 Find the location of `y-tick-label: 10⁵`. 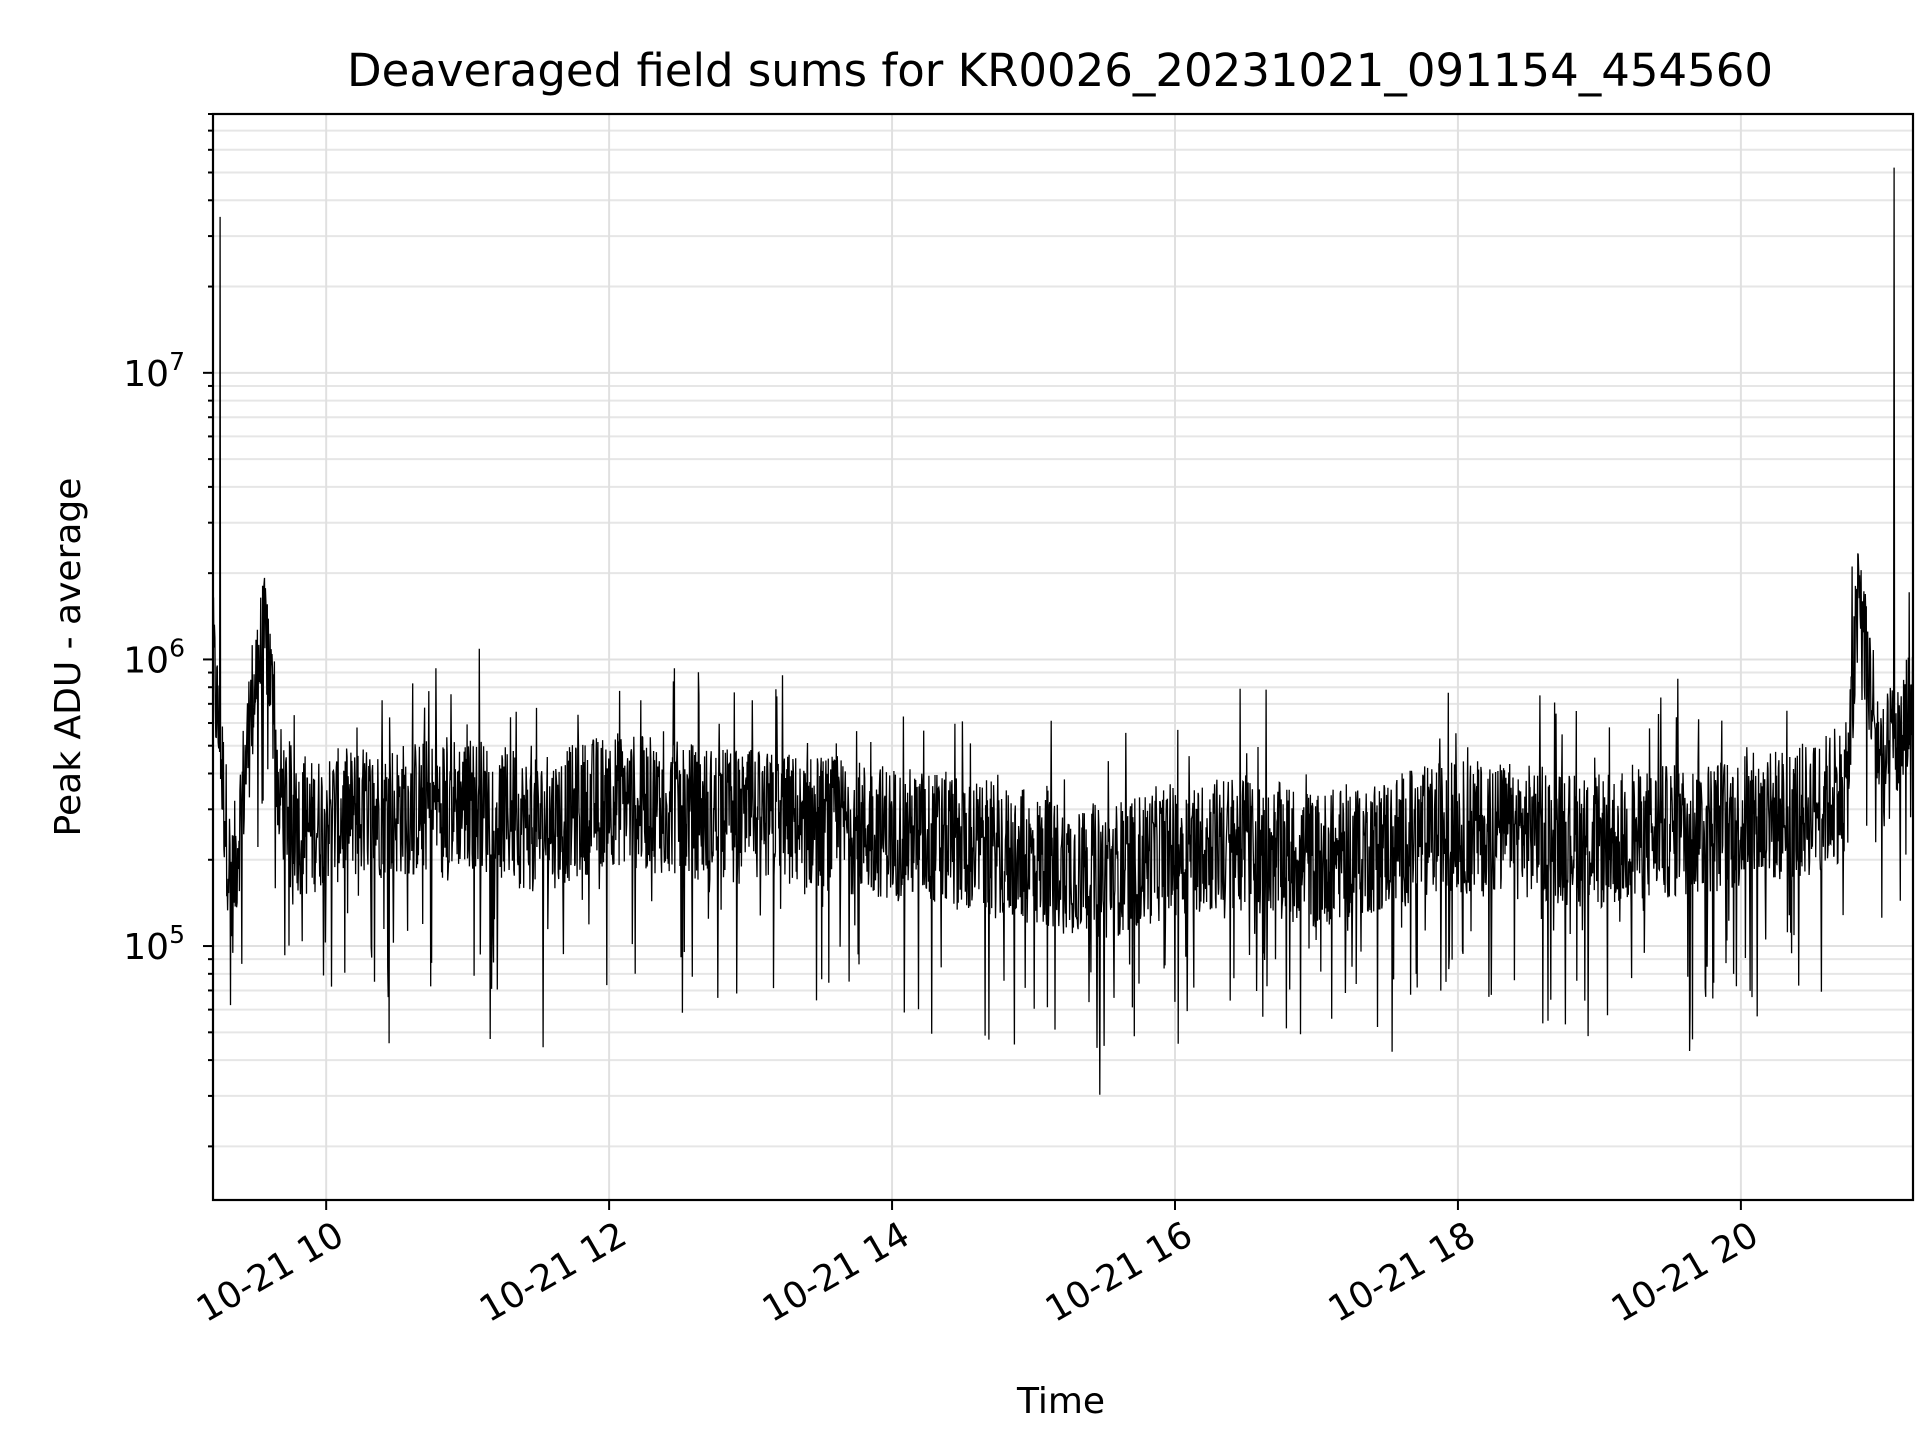

y-tick-label: 10⁵ is located at coordinates (154, 944).